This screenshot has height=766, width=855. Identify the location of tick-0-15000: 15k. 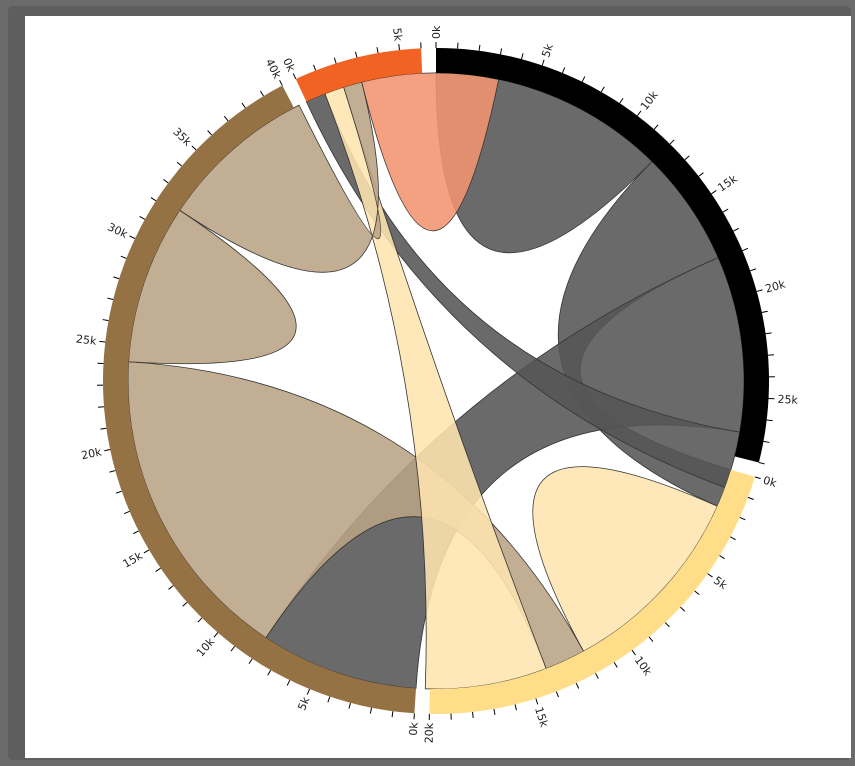
(725, 183).